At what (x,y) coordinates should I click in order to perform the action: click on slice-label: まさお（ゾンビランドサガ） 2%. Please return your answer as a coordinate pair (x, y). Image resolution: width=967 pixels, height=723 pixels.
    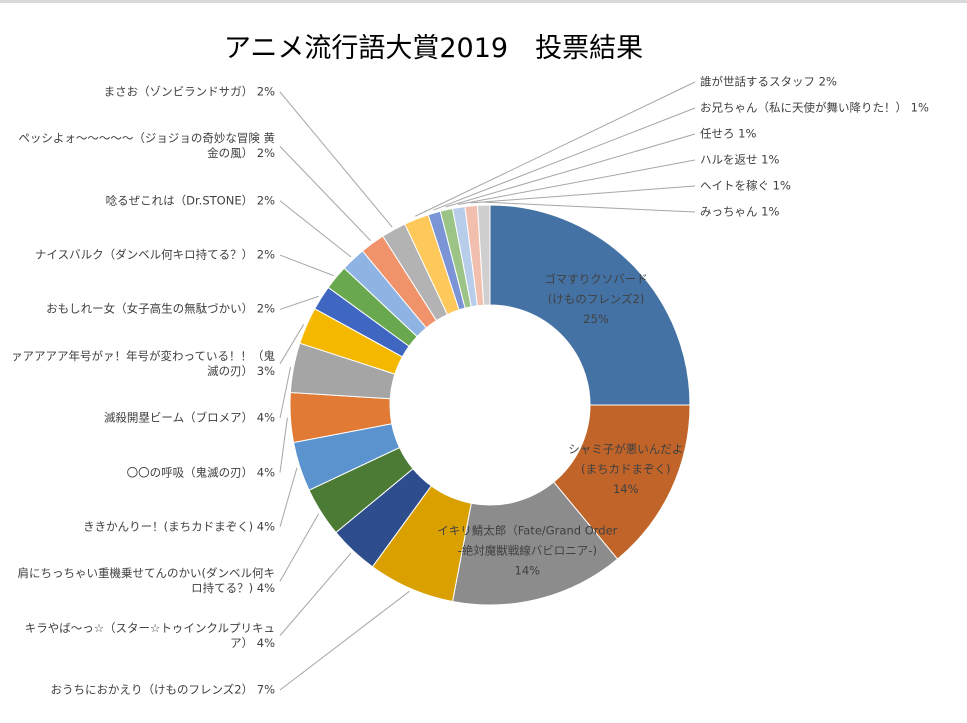
    Looking at the image, I should click on (142, 92).